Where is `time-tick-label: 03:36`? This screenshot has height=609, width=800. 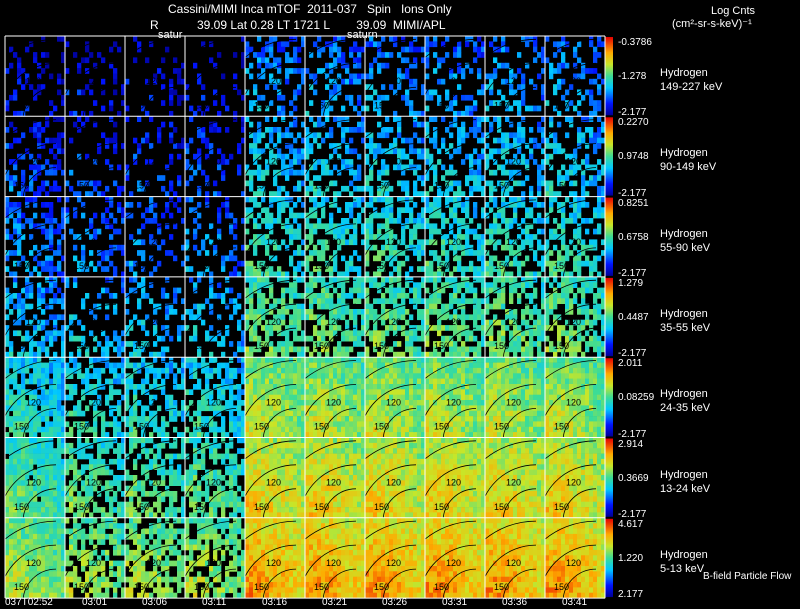 time-tick-label: 03:36 is located at coordinates (515, 602).